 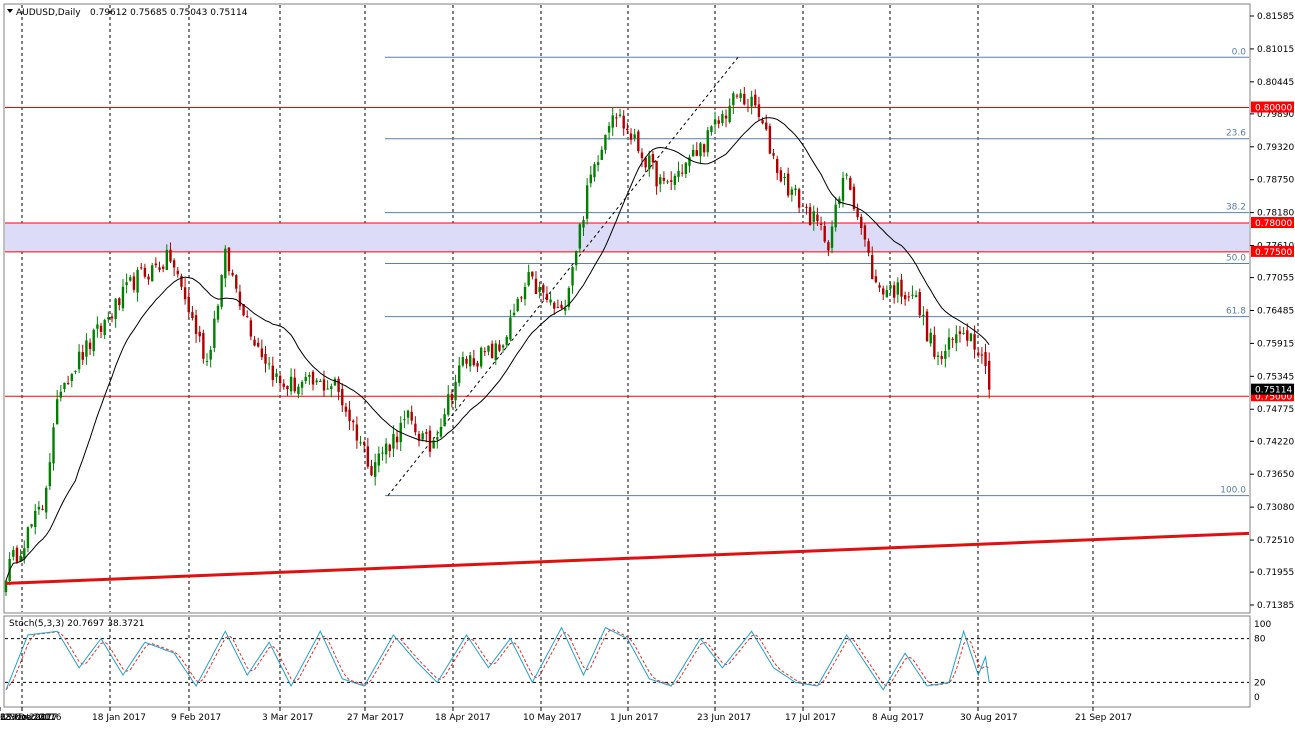 What do you see at coordinates (1275, 508) in the screenshot?
I see `price-tick-label: 0.73080` at bounding box center [1275, 508].